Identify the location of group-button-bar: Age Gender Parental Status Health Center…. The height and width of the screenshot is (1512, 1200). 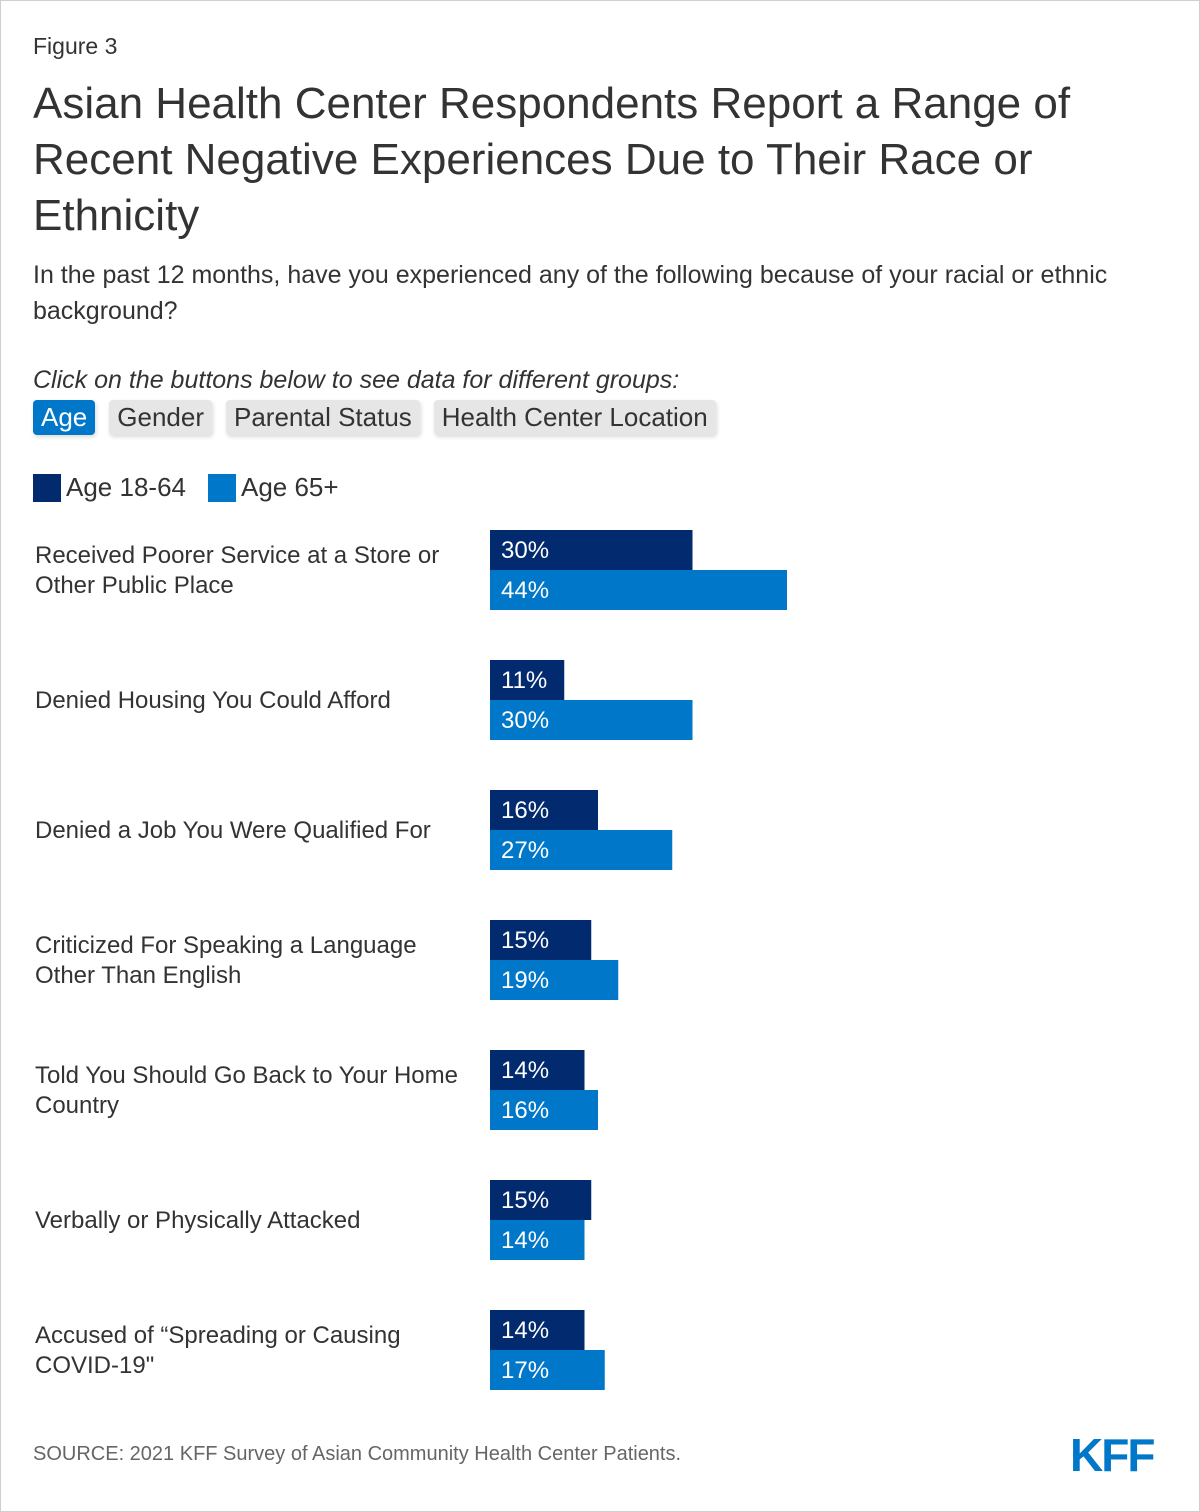
(374, 417).